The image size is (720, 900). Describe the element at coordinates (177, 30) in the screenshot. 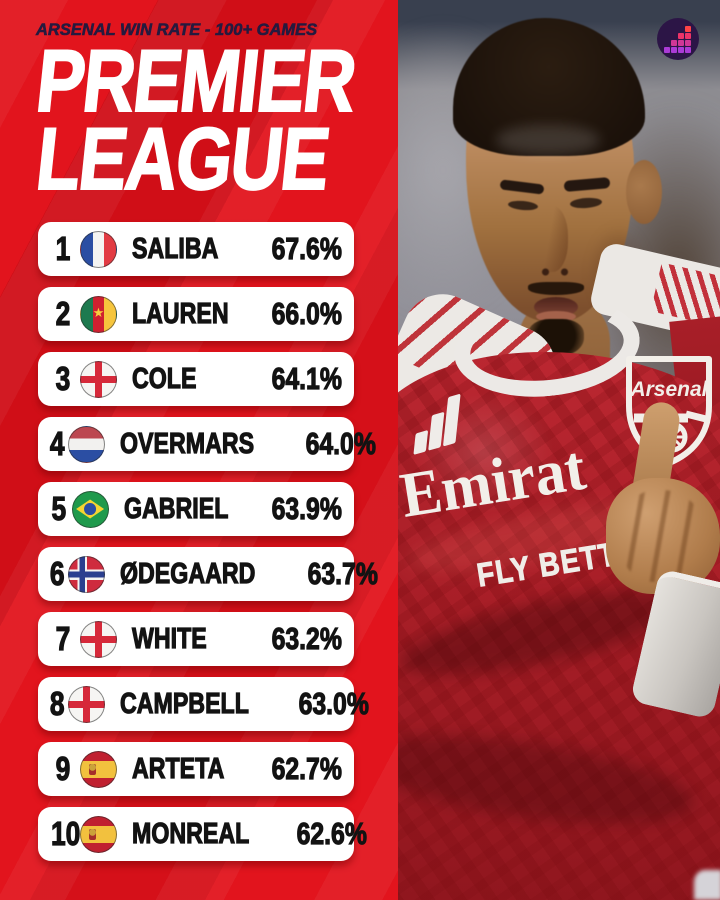

I see `subtitle: ARSENAL WIN RATE - 100+ GAMES` at that location.